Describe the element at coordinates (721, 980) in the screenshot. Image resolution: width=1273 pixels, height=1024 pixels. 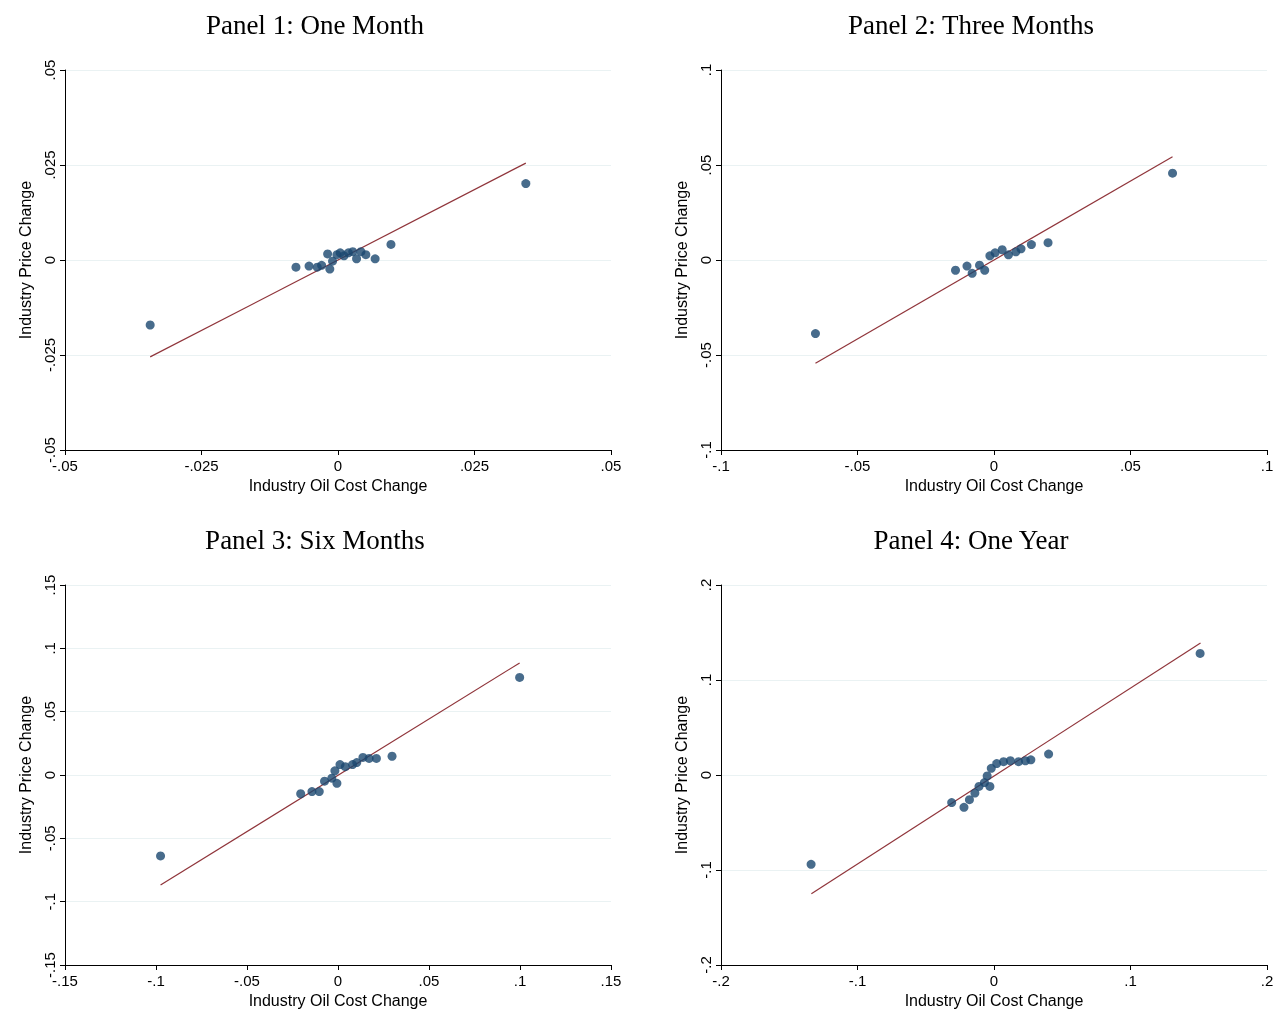
I see `x-tick-label: -.2` at that location.